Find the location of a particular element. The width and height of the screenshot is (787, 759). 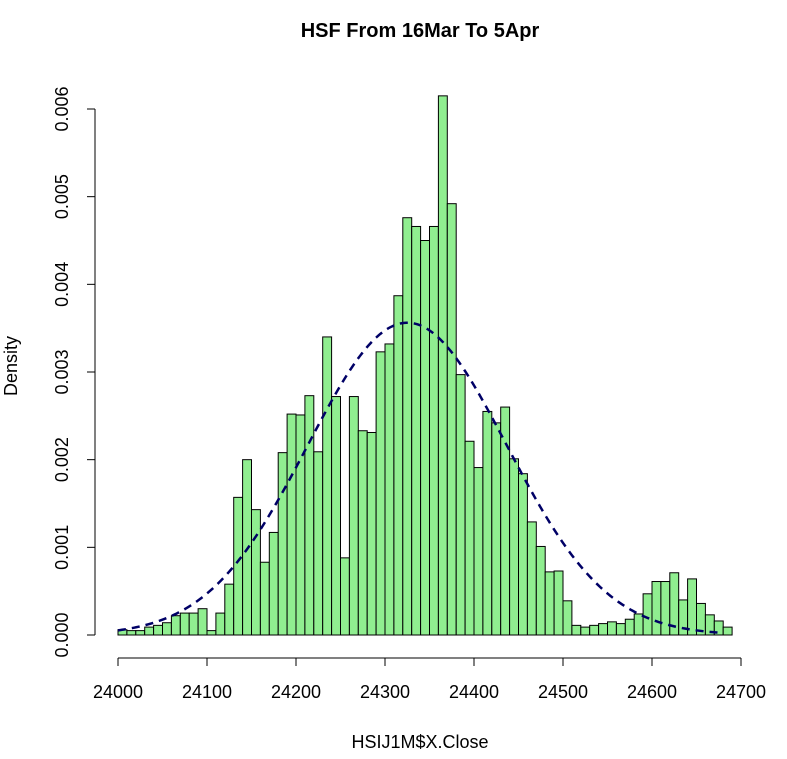

y-tick-label: 0.000 is located at coordinates (62, 634).